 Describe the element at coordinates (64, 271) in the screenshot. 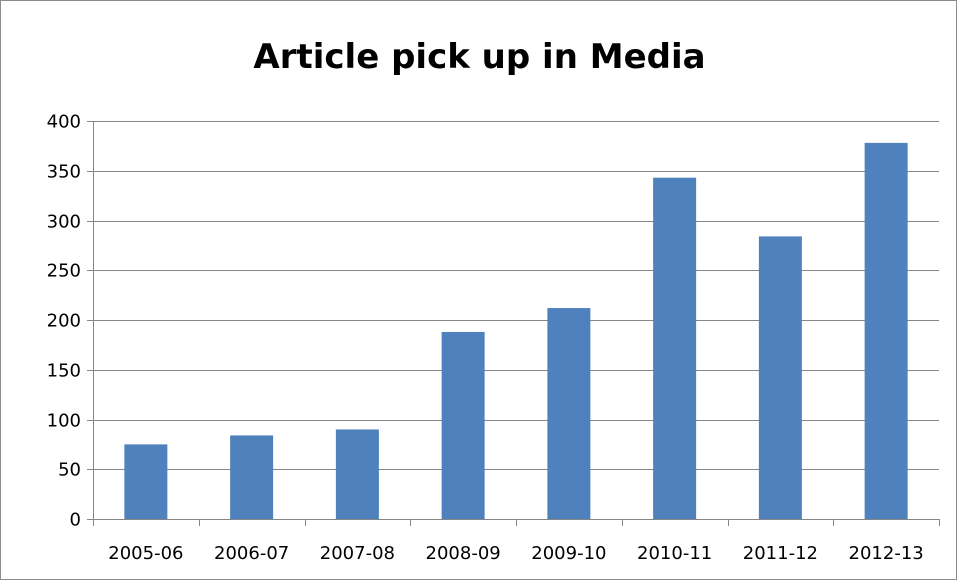

I see `y-tick-label: 250` at that location.